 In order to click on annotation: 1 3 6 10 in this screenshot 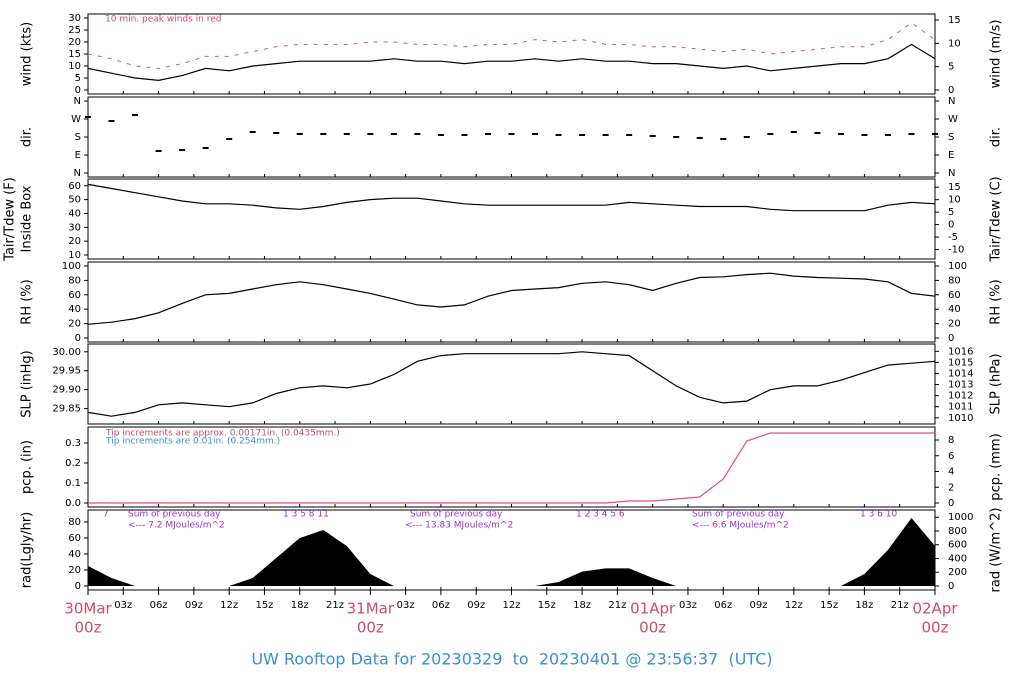, I will do `click(878, 515)`.